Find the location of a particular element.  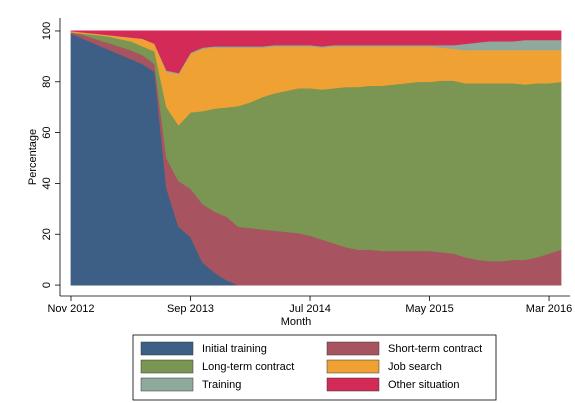

y-tick-label: 20 is located at coordinates (47, 234).